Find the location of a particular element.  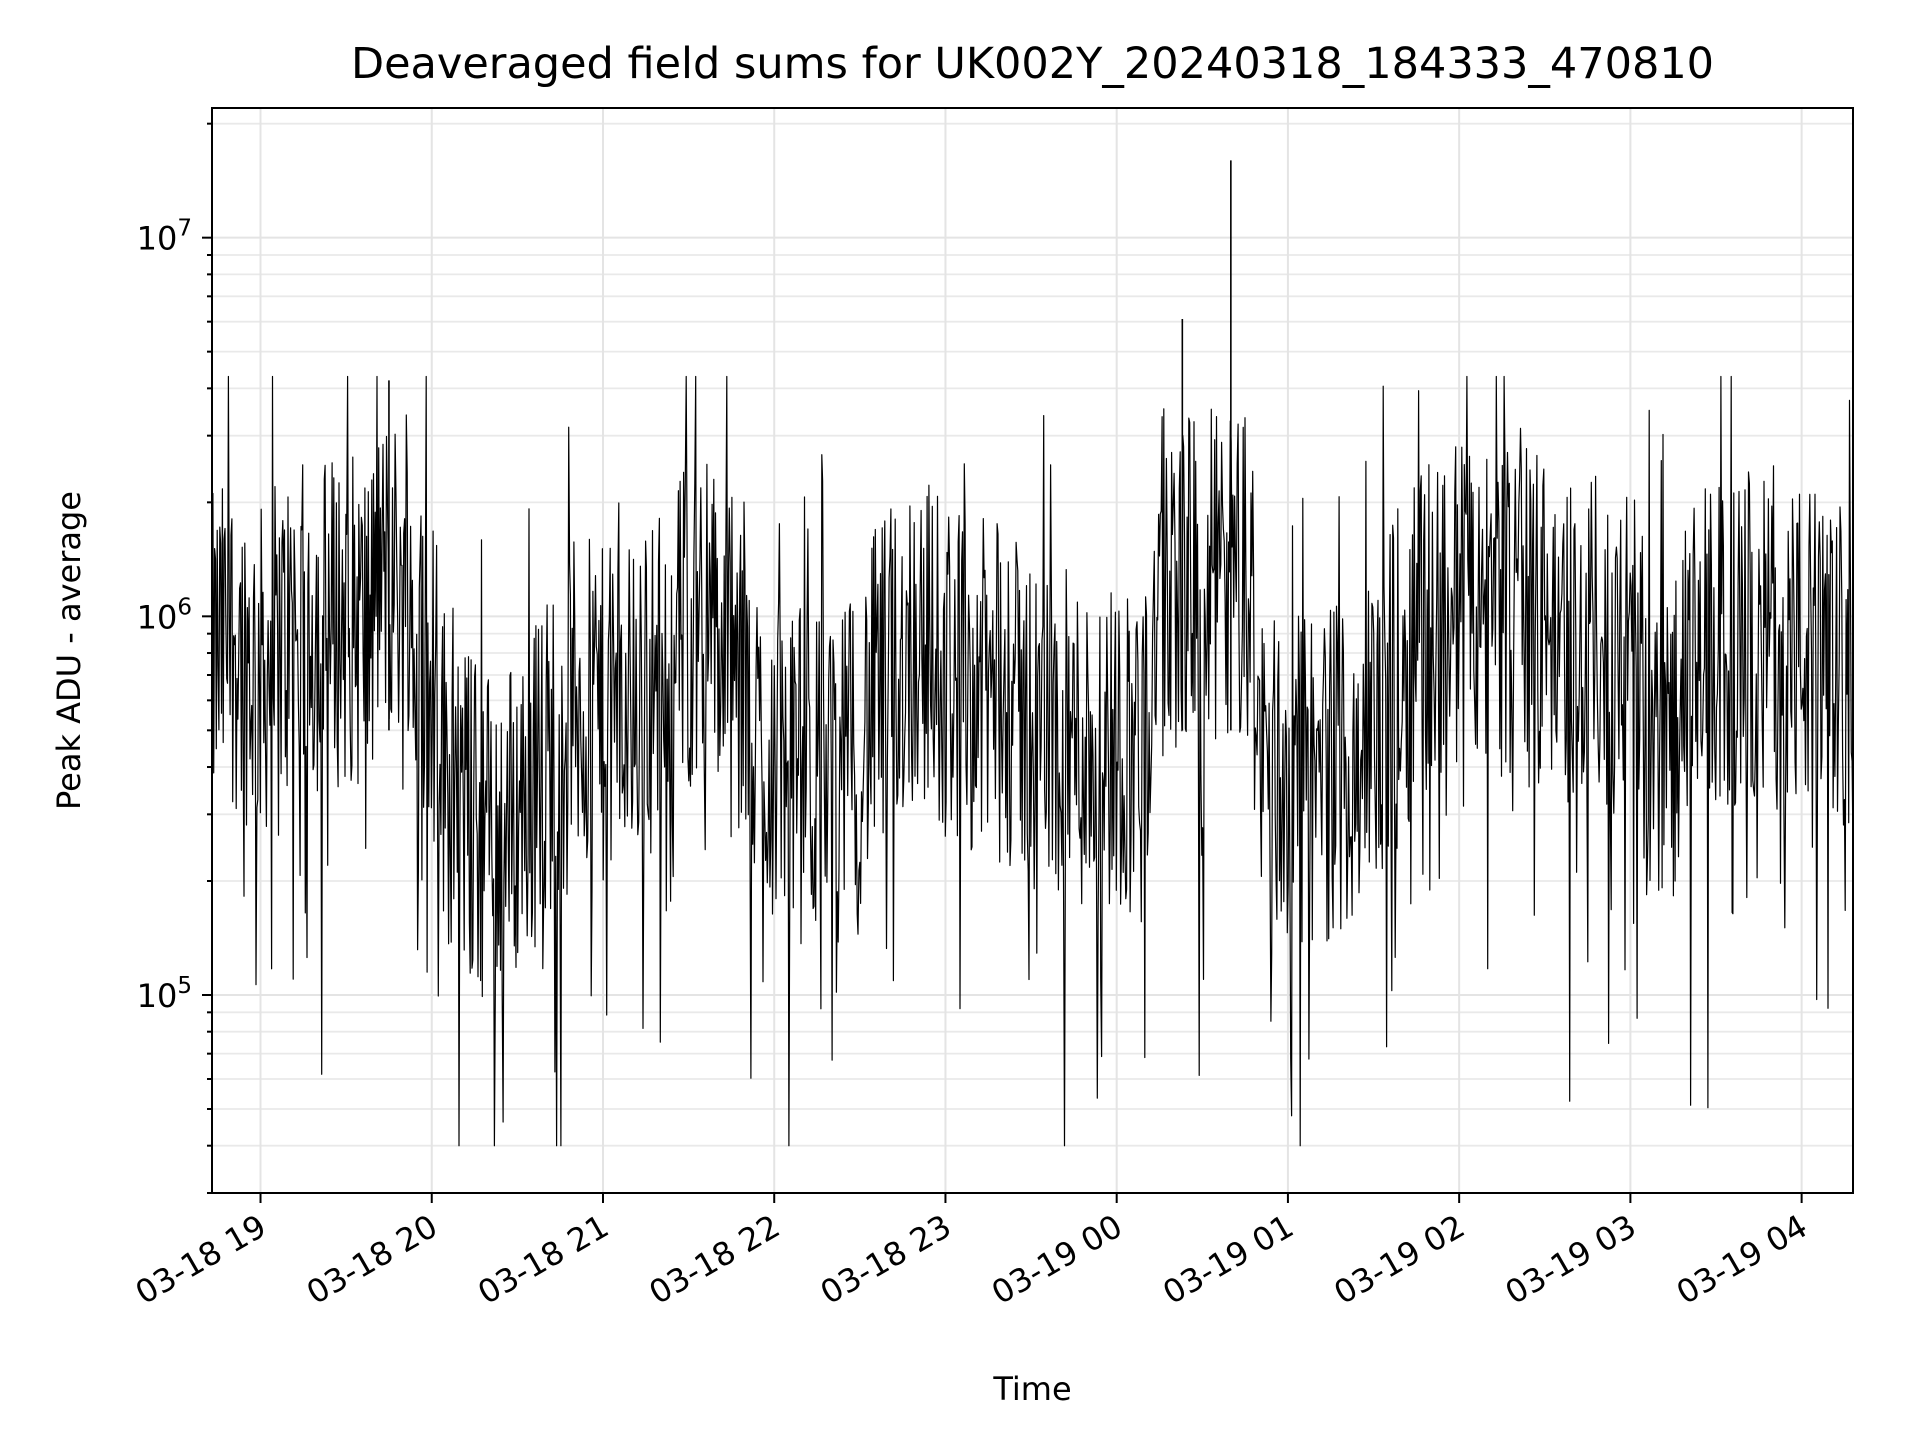

y-tick-label: 10⁵ is located at coordinates (164, 994).